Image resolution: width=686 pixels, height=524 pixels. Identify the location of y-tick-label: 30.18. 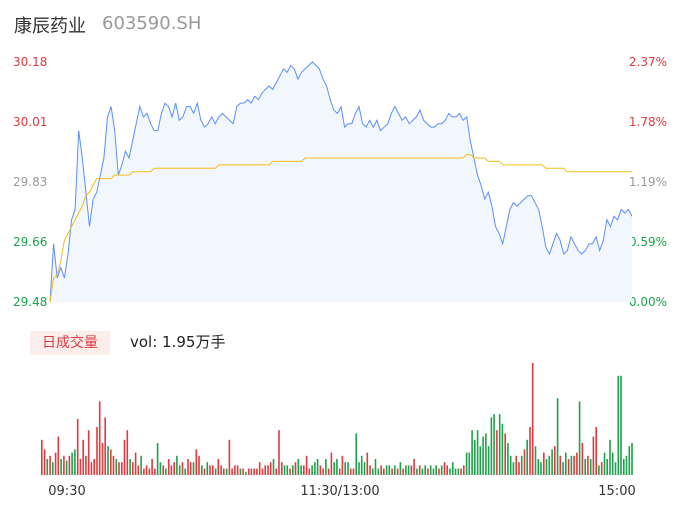
(30, 62).